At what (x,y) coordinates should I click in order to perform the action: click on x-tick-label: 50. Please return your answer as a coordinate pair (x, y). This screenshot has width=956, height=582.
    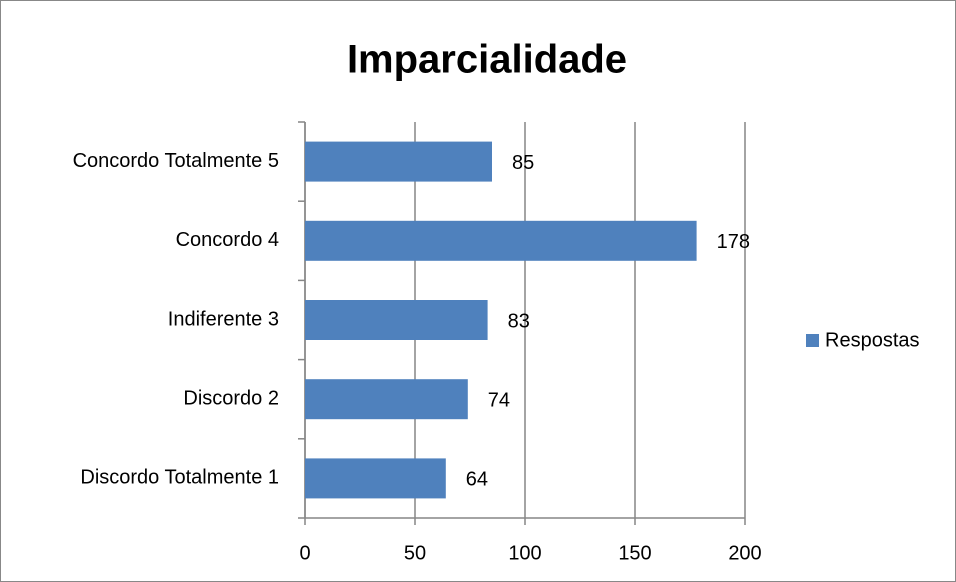
    Looking at the image, I should click on (415, 553).